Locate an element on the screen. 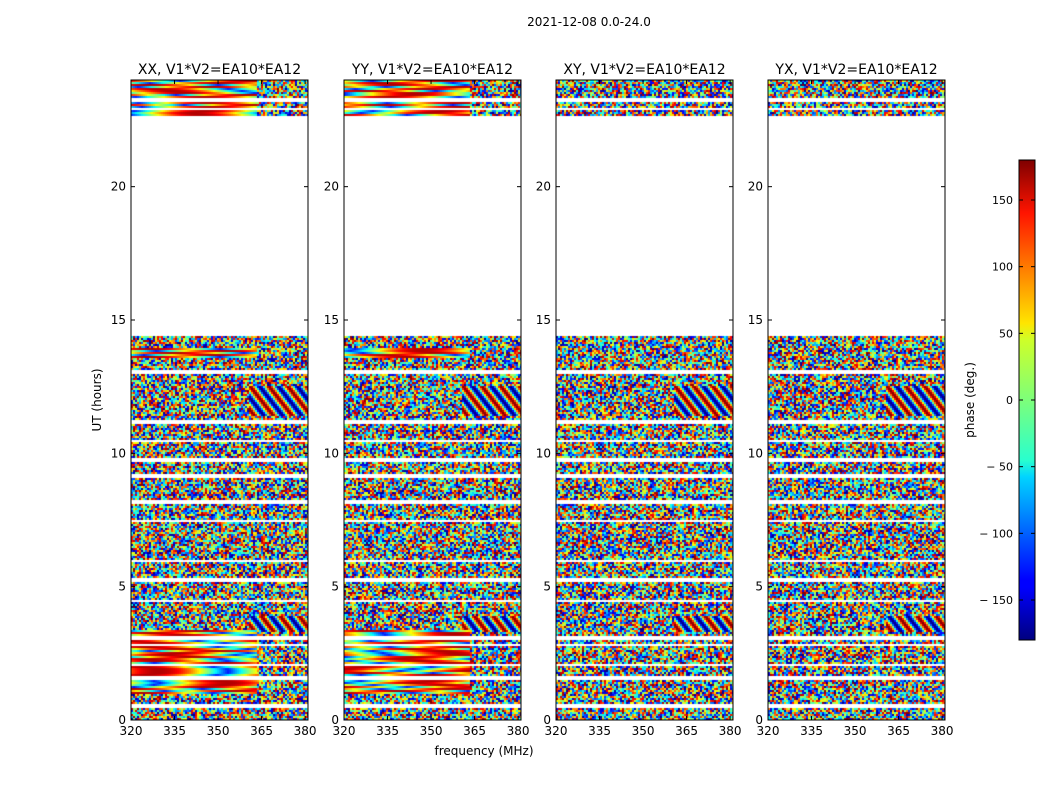 This screenshot has height=800, width=1050. panel-title: XY, V1*V2=EA10*EA12 is located at coordinates (644, 70).